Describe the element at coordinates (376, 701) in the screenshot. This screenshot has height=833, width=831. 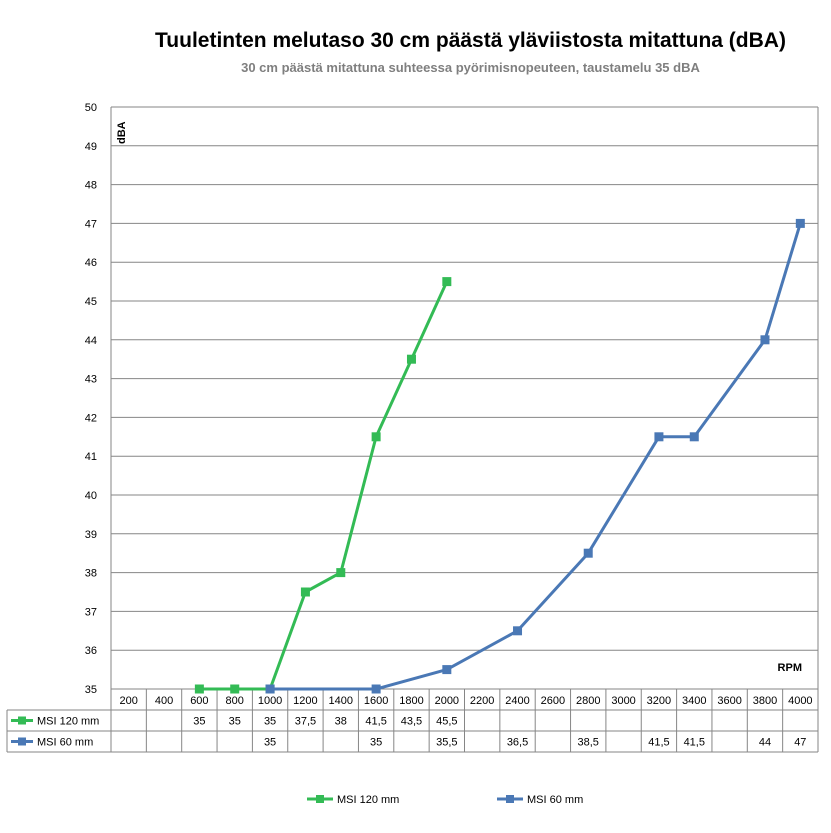
I see `x-tick-label: 1600` at that location.